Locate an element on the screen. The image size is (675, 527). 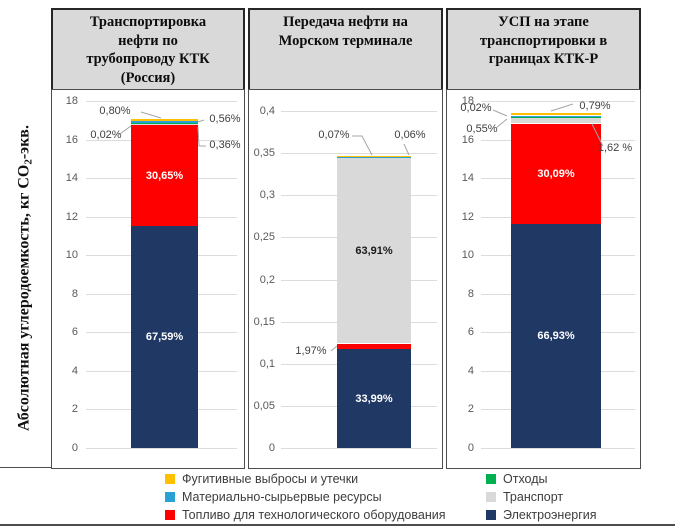
legend-item-electricity: Электроэнергия is located at coordinates (541, 515).